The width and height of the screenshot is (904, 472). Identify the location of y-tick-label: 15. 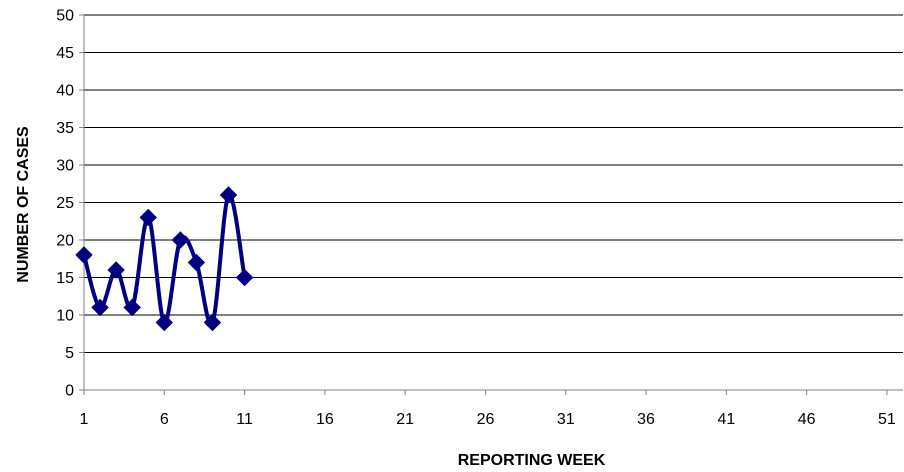
(65, 278).